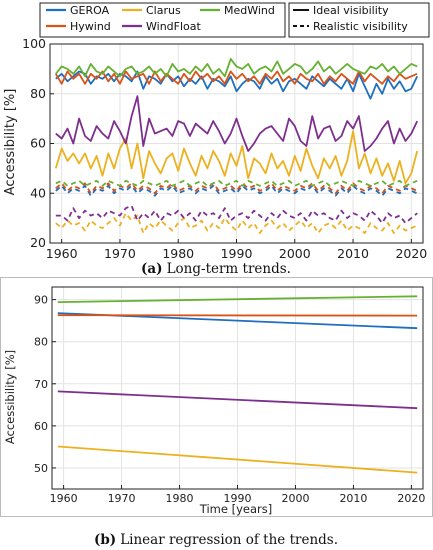  I want to click on y-axis-label-a: Accessibility [%], so click(10, 142).